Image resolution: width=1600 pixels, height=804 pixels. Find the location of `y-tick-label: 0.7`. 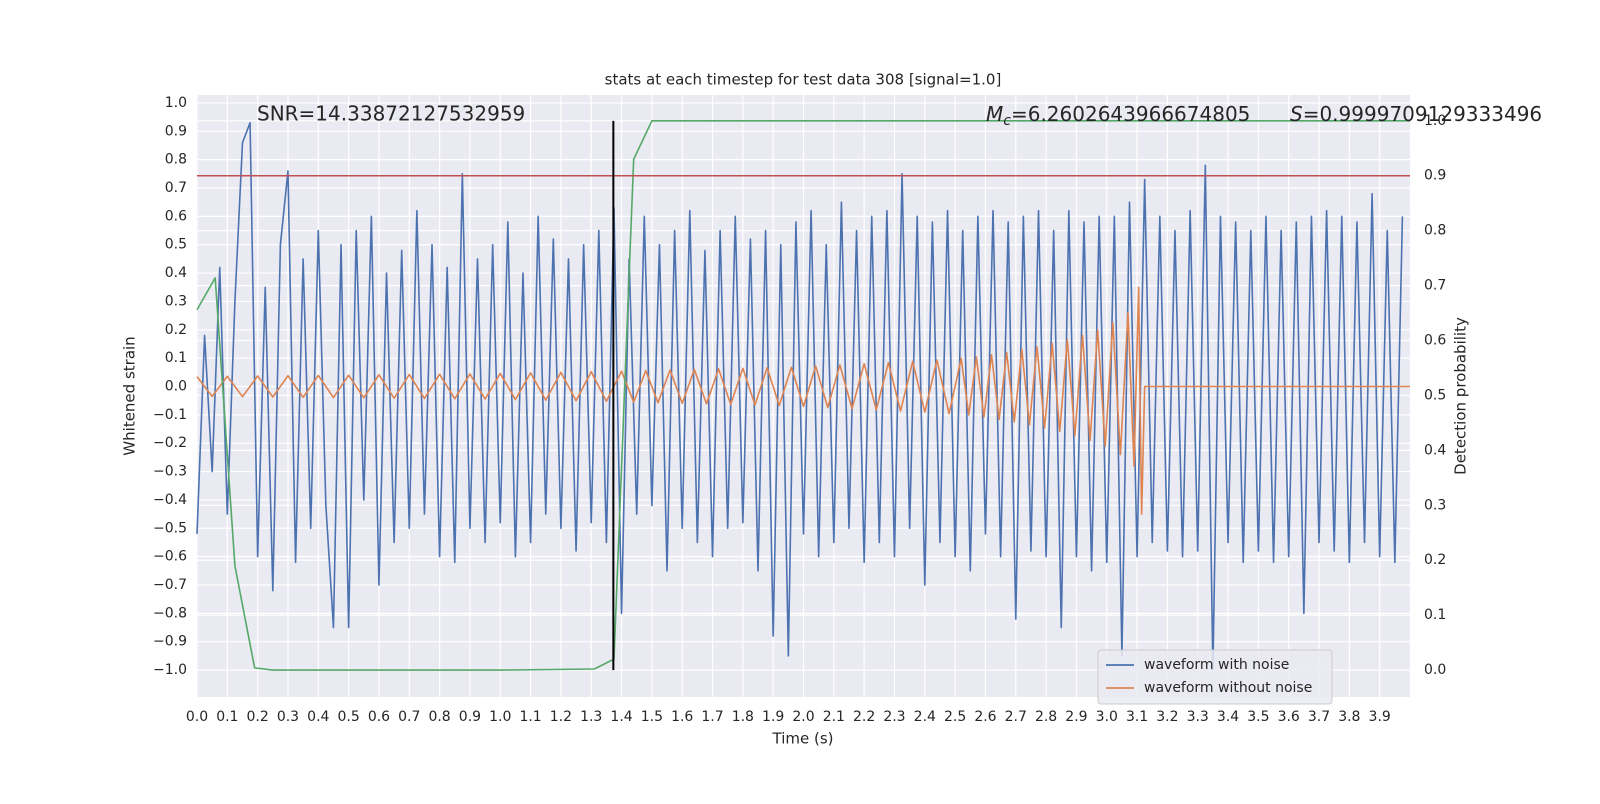

y-tick-label: 0.7 is located at coordinates (176, 188).